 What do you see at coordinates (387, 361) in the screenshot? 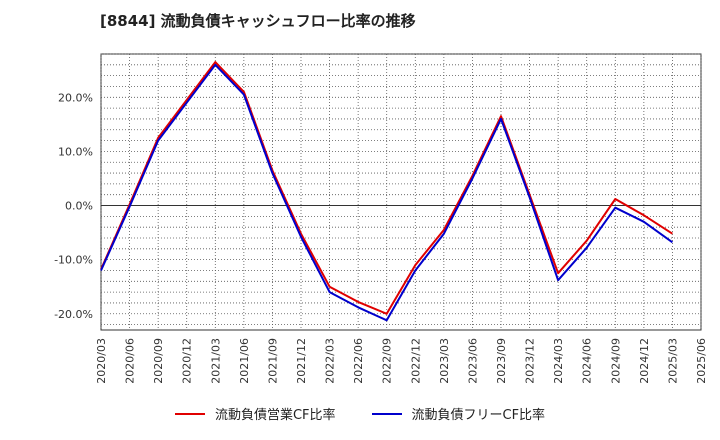
I see `x-tick-label: 2022/09` at bounding box center [387, 361].